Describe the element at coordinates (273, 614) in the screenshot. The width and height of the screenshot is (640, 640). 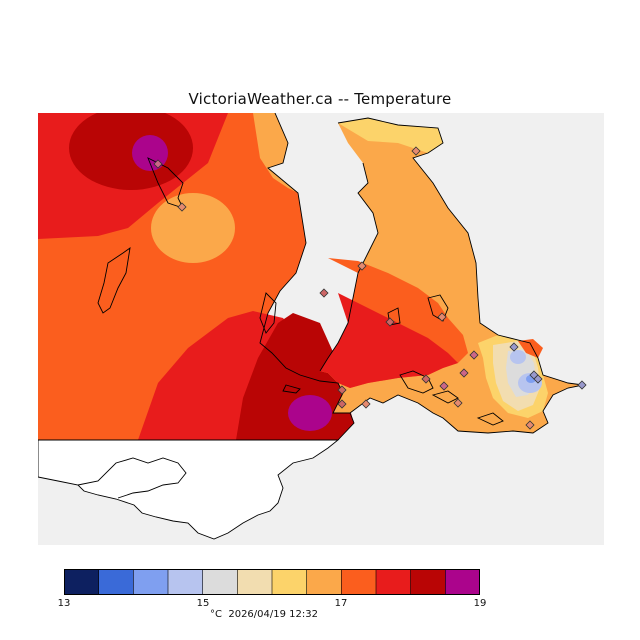
I see `legend-timestamp: 2026/04/19 12:32` at that location.